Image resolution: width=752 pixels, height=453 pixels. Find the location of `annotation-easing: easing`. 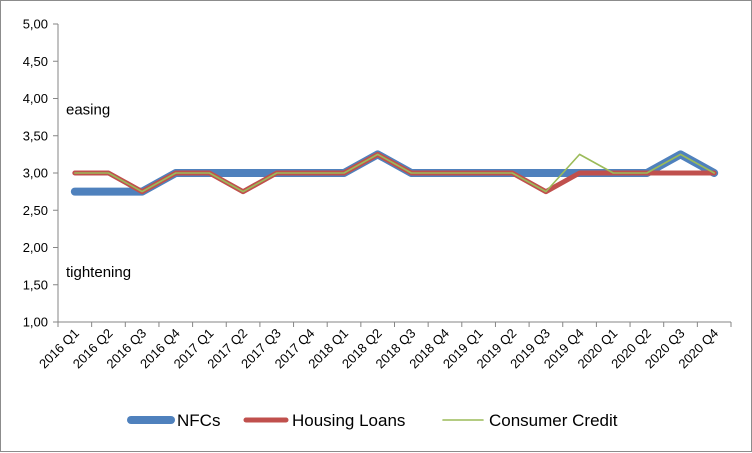

annotation-easing: easing is located at coordinates (88, 110).